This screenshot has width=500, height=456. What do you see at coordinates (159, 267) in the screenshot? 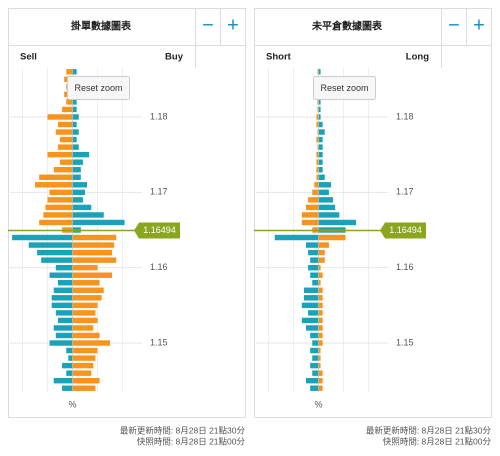
I see `y-tick-label: 1.16` at bounding box center [159, 267].